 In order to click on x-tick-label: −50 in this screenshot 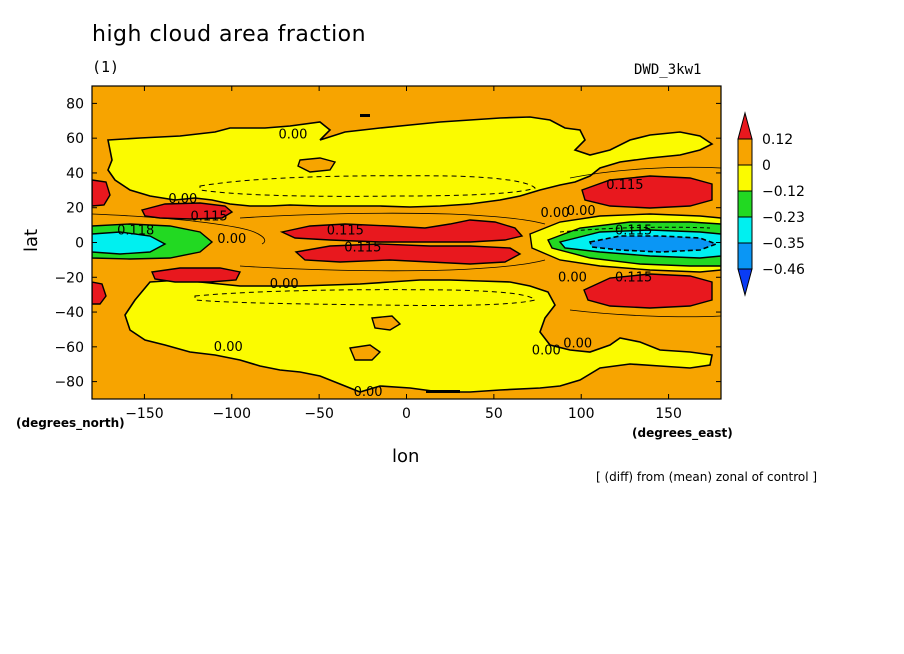, I will do `click(319, 414)`.